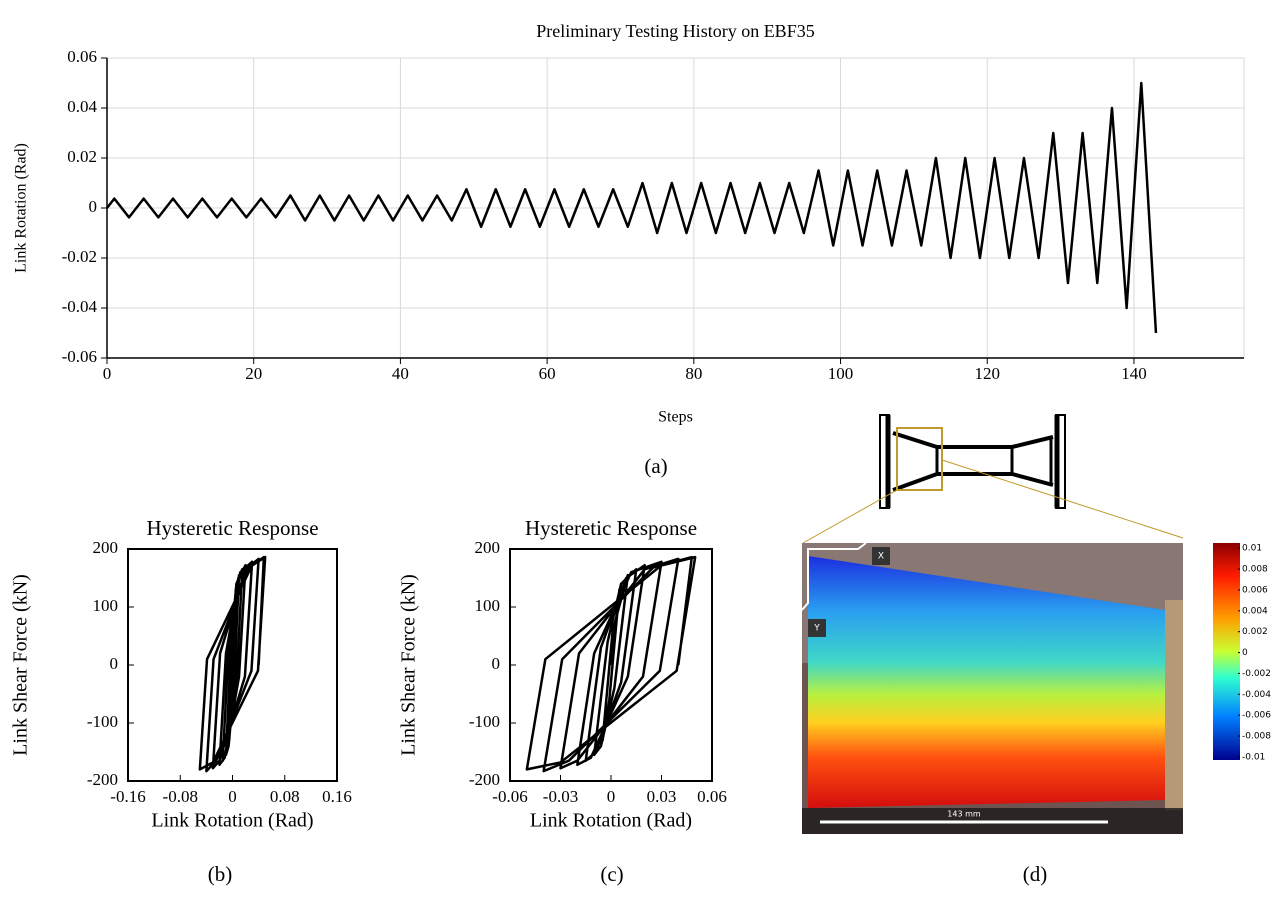  Describe the element at coordinates (82, 56) in the screenshot. I see `y-tick-label: 0.06` at that location.